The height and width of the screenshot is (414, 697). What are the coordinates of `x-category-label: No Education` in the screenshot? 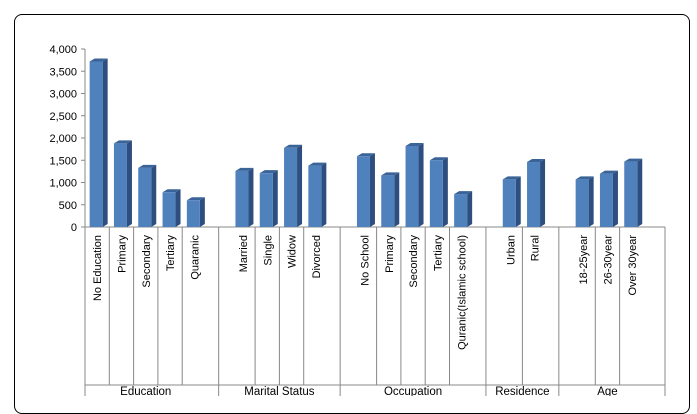 It's located at (98, 268).